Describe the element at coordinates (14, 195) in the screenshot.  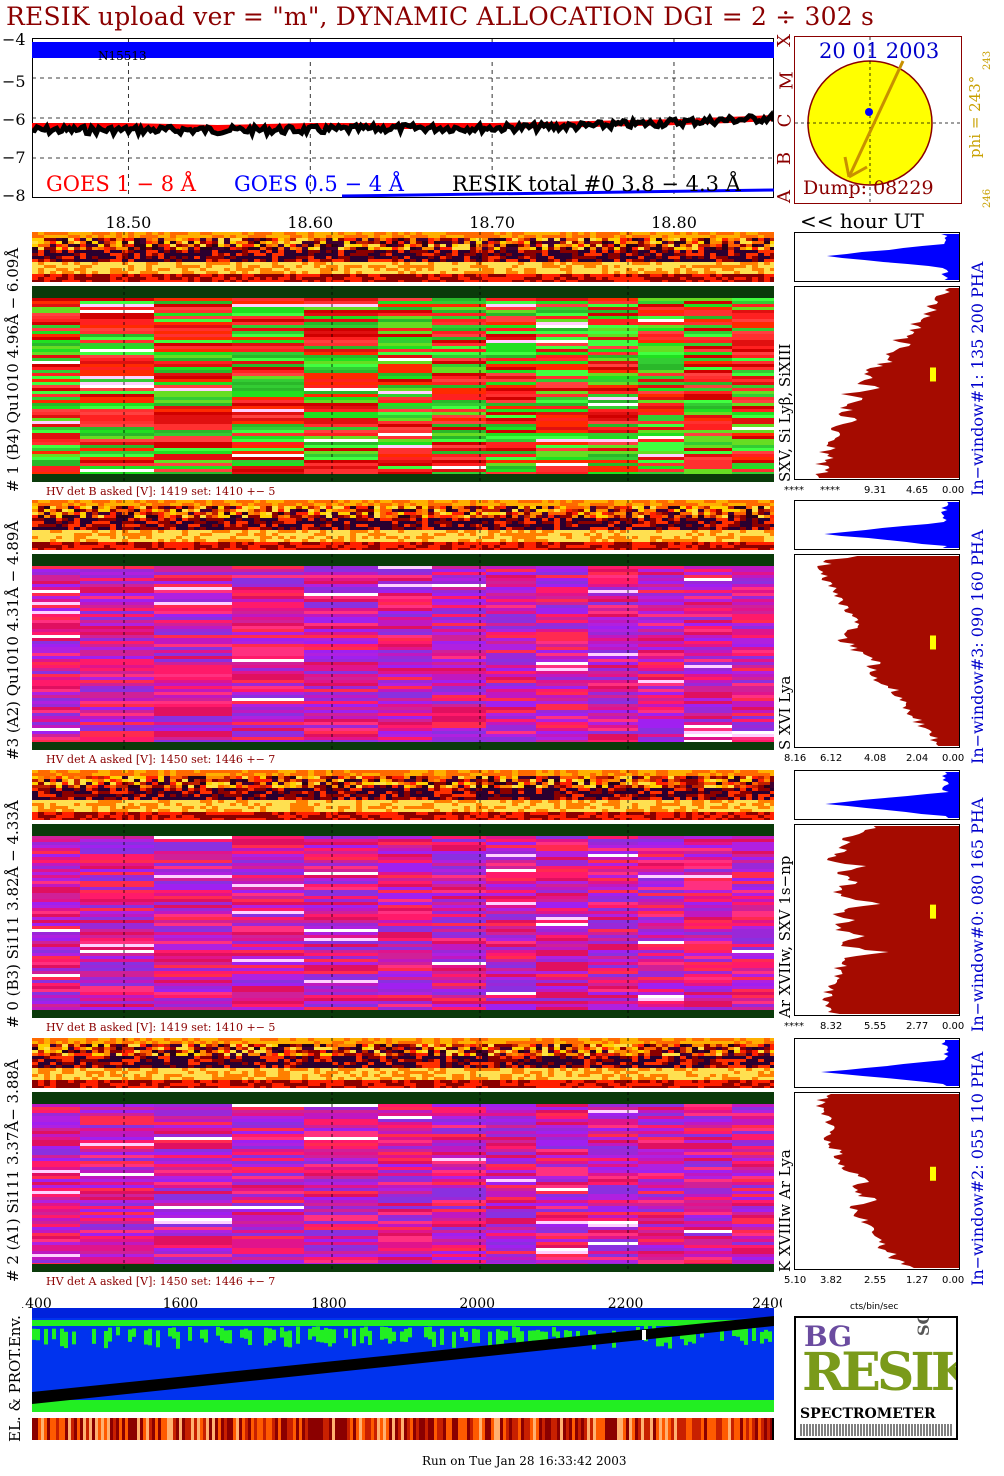
I see `goes-ytick: −8` at that location.